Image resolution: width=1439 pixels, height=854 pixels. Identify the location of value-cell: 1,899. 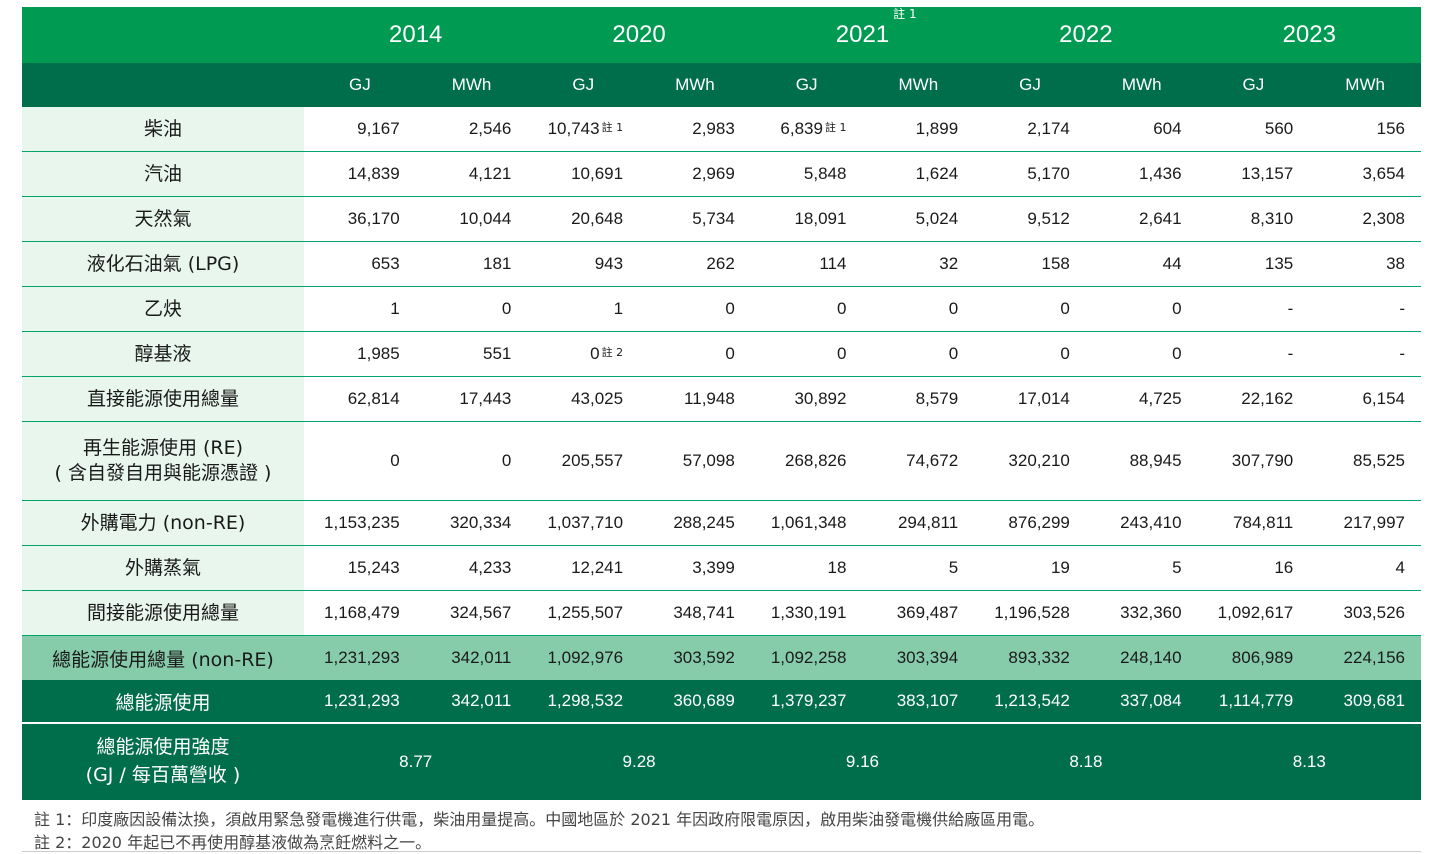
(918, 129).